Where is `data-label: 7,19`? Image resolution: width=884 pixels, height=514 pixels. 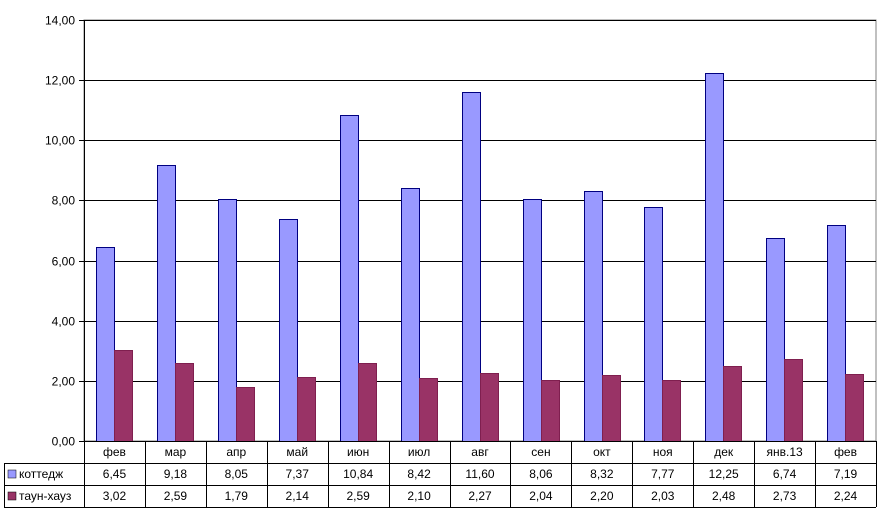 data-label: 7,19 is located at coordinates (846, 474).